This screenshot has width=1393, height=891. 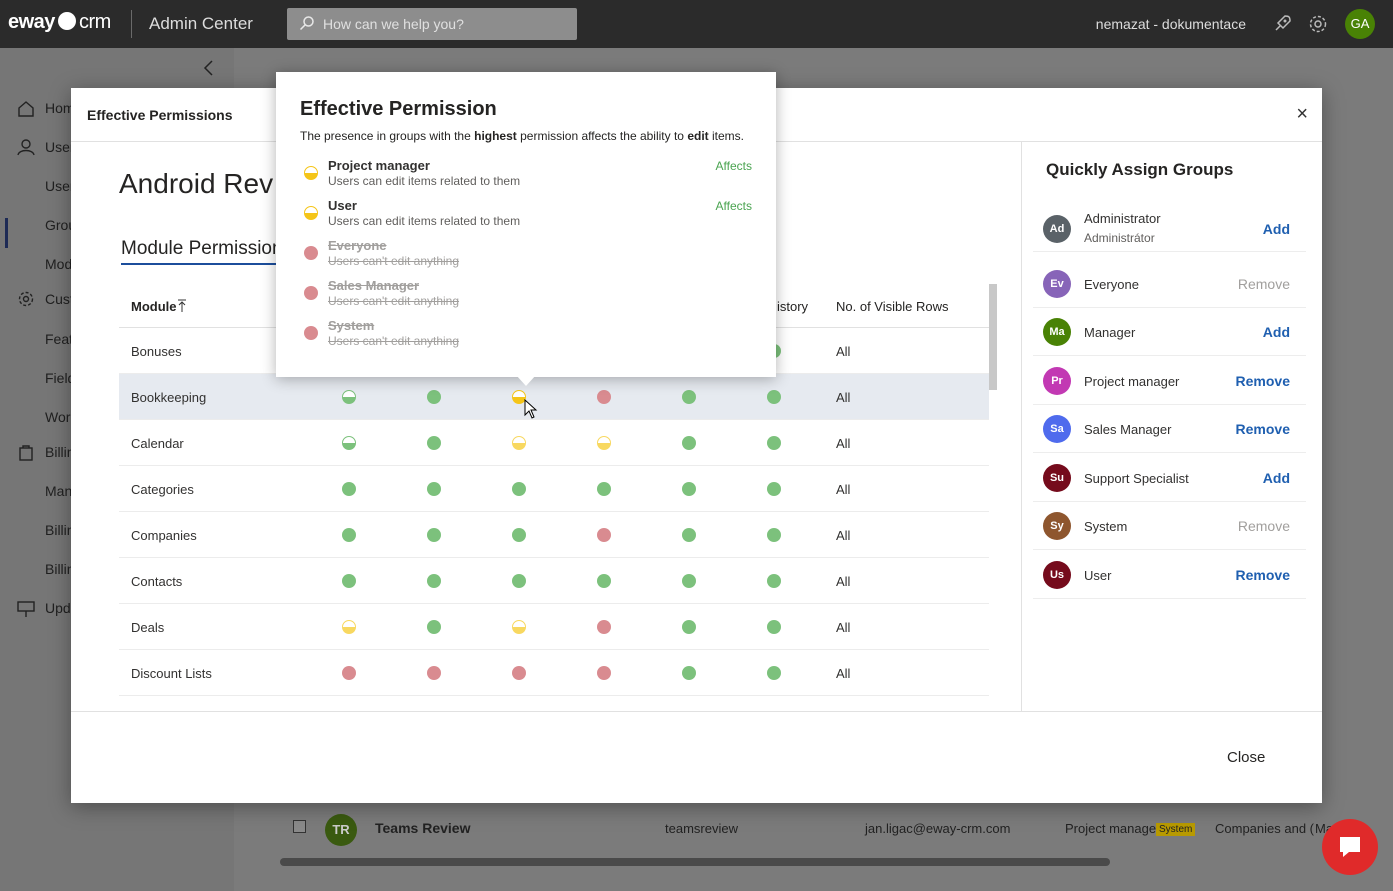 What do you see at coordinates (299, 826) in the screenshot?
I see `row-checkbox` at bounding box center [299, 826].